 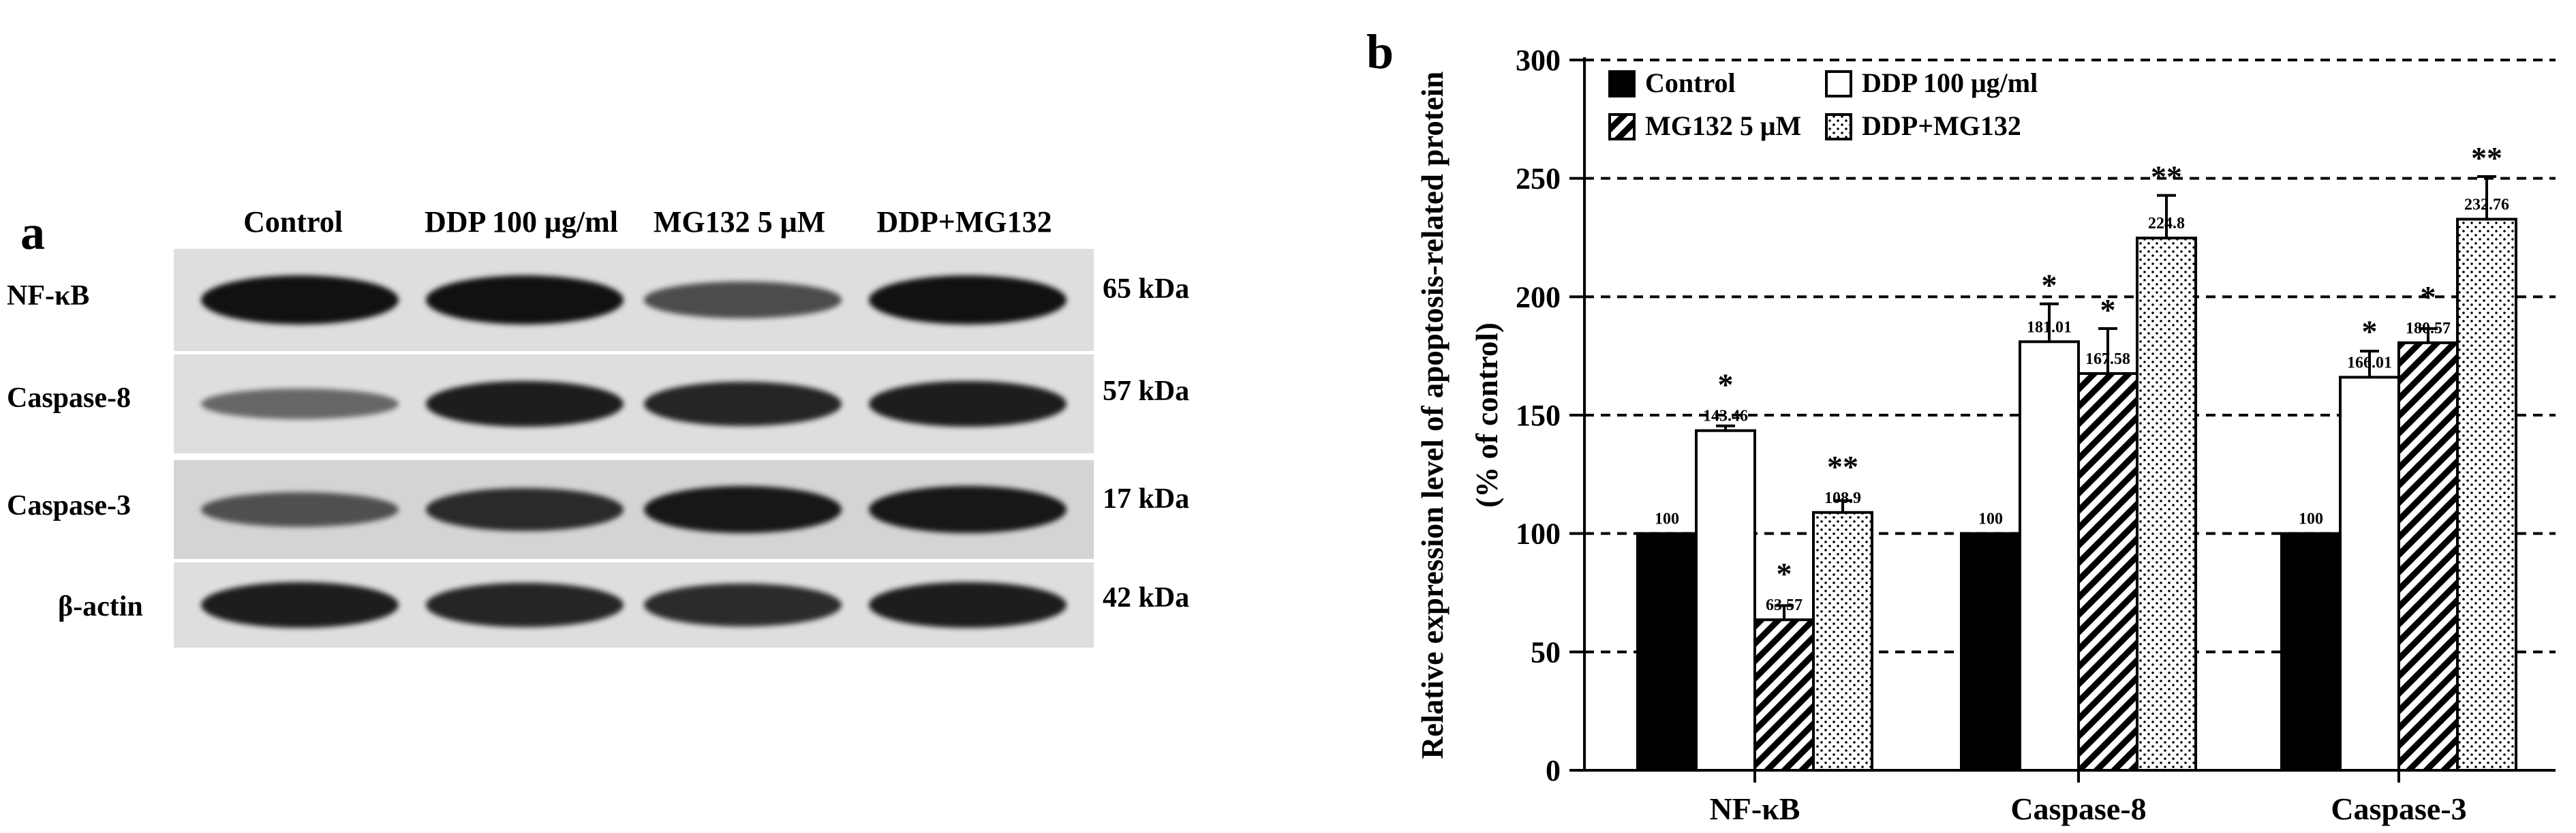 I want to click on legend-label: DDP+MG132, so click(x=1941, y=125).